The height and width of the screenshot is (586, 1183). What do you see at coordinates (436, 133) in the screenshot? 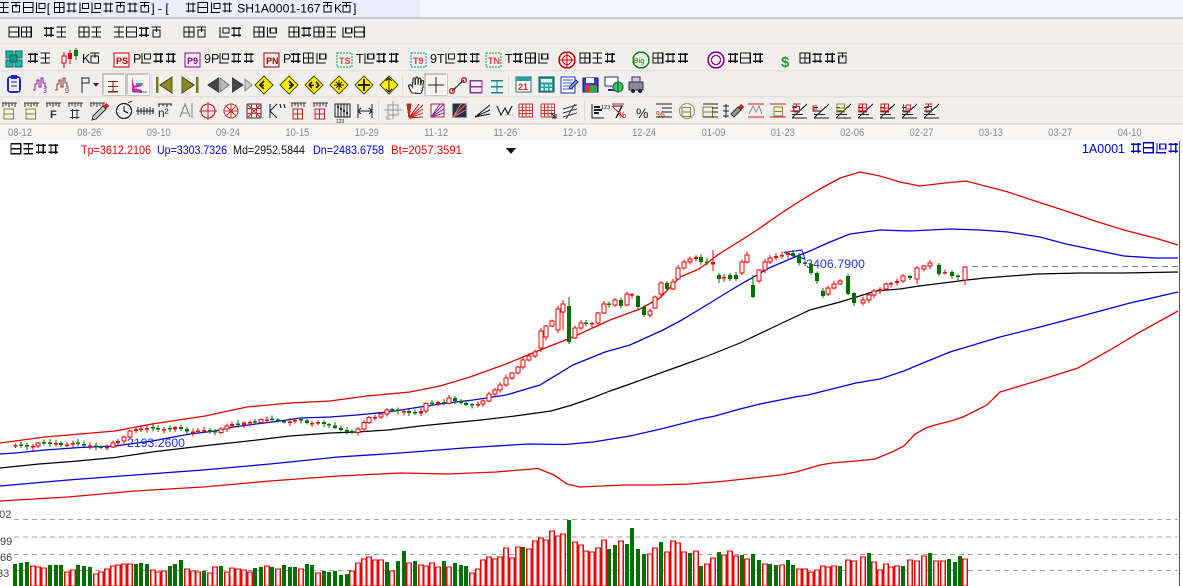
I see `svg-text: 11-12` at bounding box center [436, 133].